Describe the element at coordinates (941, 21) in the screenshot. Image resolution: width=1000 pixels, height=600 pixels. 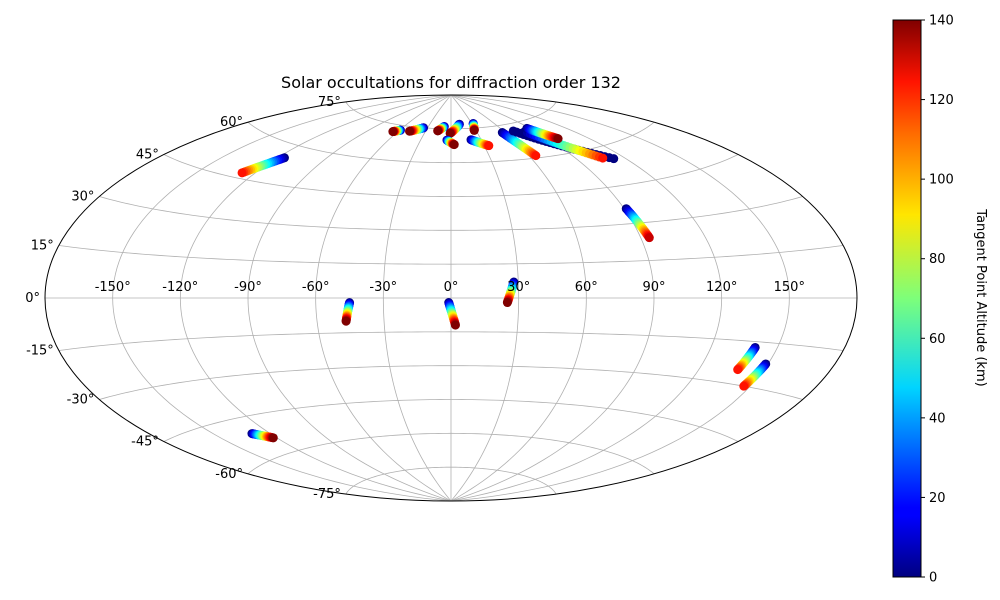
I see `colorbar-tick-label: 140` at that location.